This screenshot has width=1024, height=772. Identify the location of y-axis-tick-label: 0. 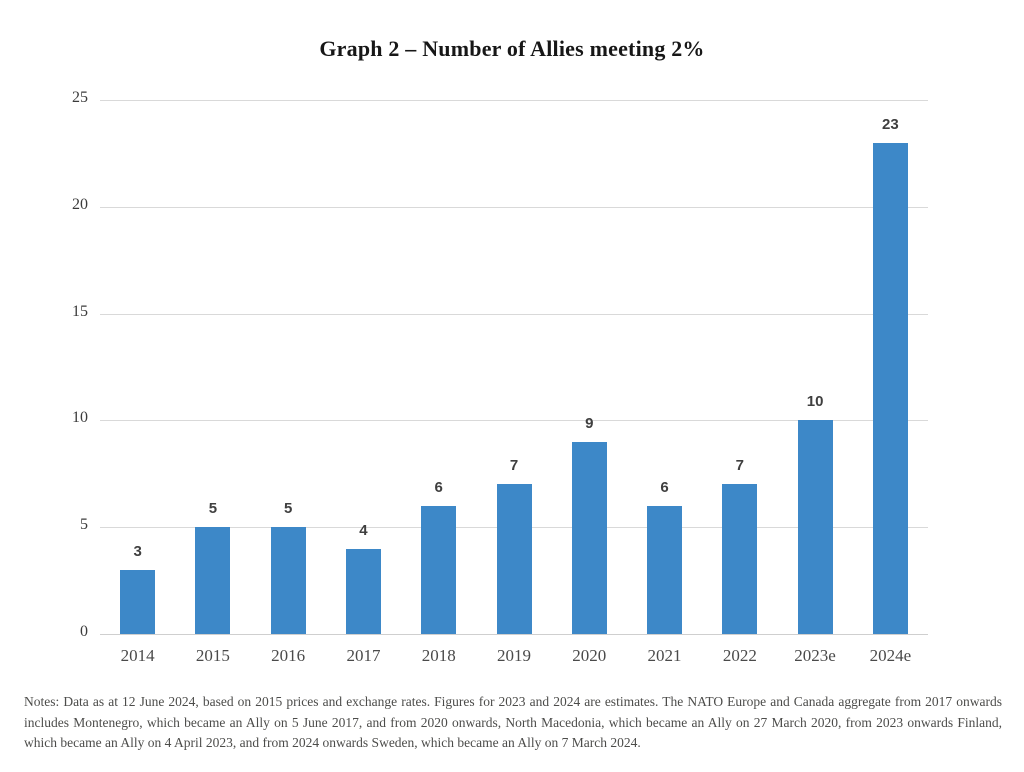
(84, 631).